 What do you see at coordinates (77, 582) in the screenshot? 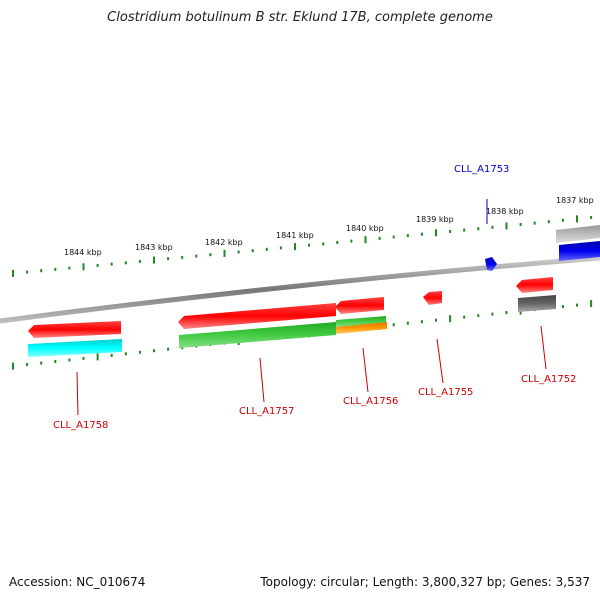
I see `accession-text: Accession: NC_010674` at bounding box center [77, 582].